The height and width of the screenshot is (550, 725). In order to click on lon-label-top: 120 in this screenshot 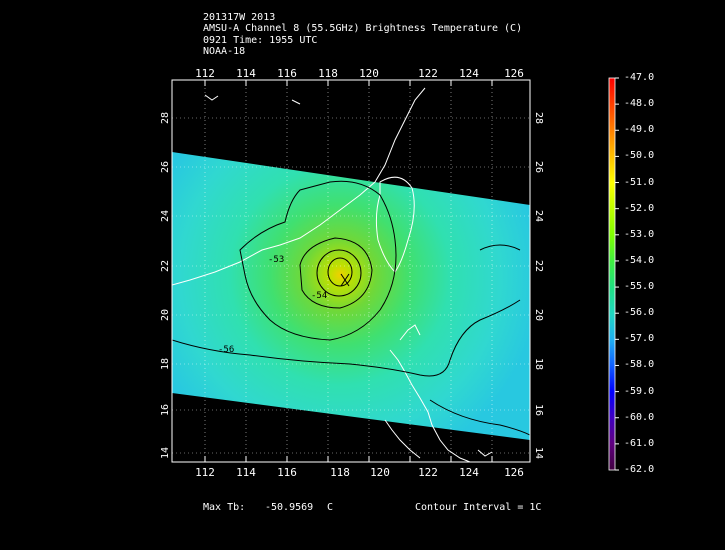, I will do `click(369, 73)`.